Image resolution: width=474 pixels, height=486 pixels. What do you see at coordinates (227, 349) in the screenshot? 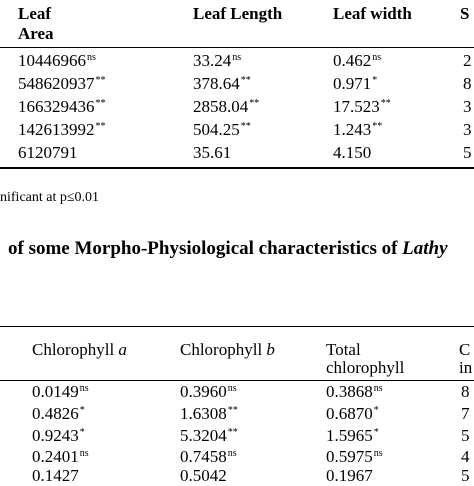
I see `header-chlorophyll-b: Chlorophyll b` at bounding box center [227, 349].